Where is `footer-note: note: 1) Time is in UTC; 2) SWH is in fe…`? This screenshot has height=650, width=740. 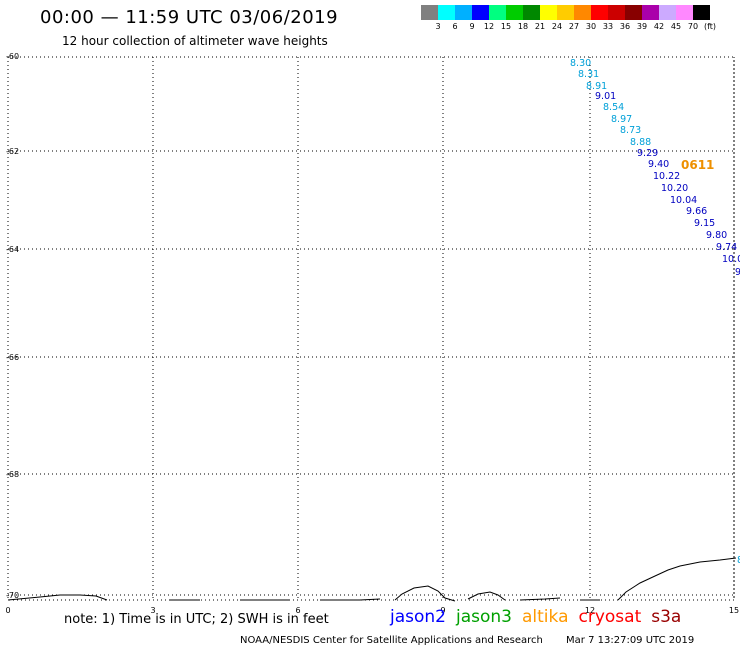 footer-note: note: 1) Time is in UTC; 2) SWH is in fe… is located at coordinates (196, 619).